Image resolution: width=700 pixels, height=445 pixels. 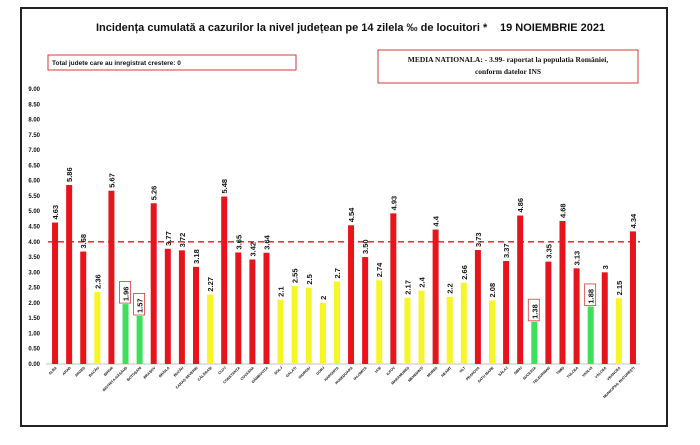 I want to click on x-tick-label: BRAȘOV, so click(x=150, y=372).